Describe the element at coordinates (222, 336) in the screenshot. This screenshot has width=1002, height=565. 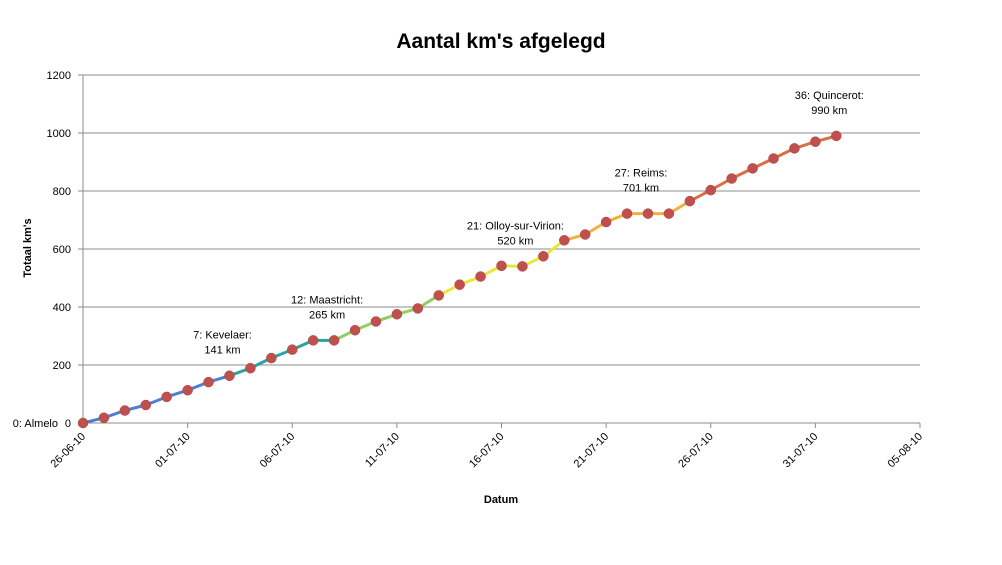
I see `annotation-label: 7: Kevelaer:` at that location.